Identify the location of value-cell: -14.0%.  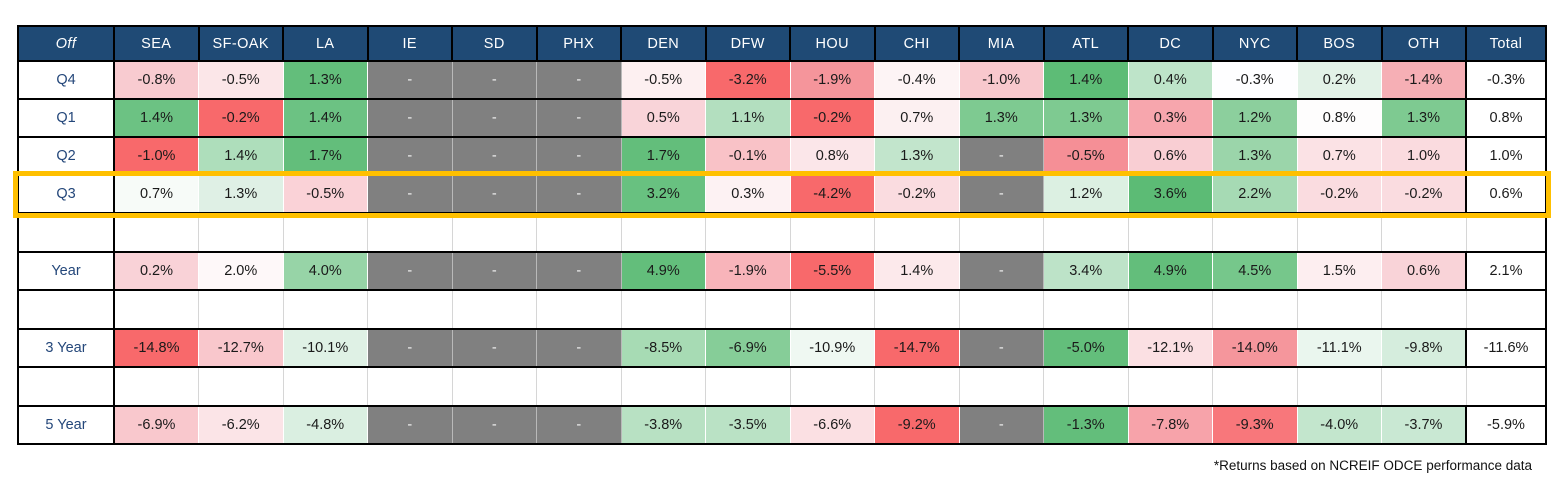
(1255, 348).